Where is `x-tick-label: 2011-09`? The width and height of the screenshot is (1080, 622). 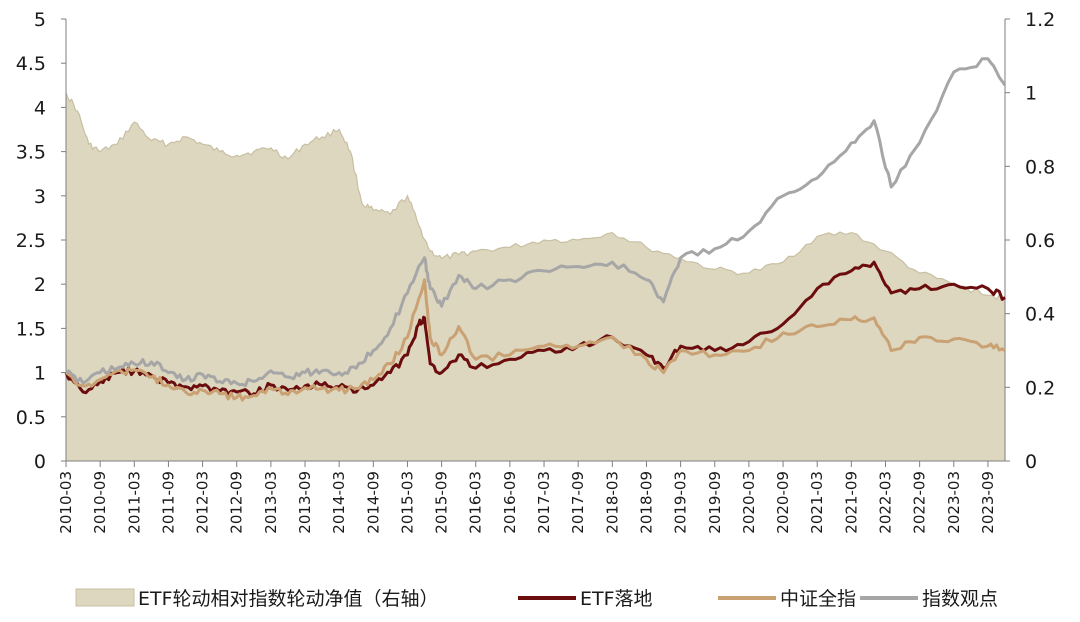
x-tick-label: 2011-09 is located at coordinates (168, 502).